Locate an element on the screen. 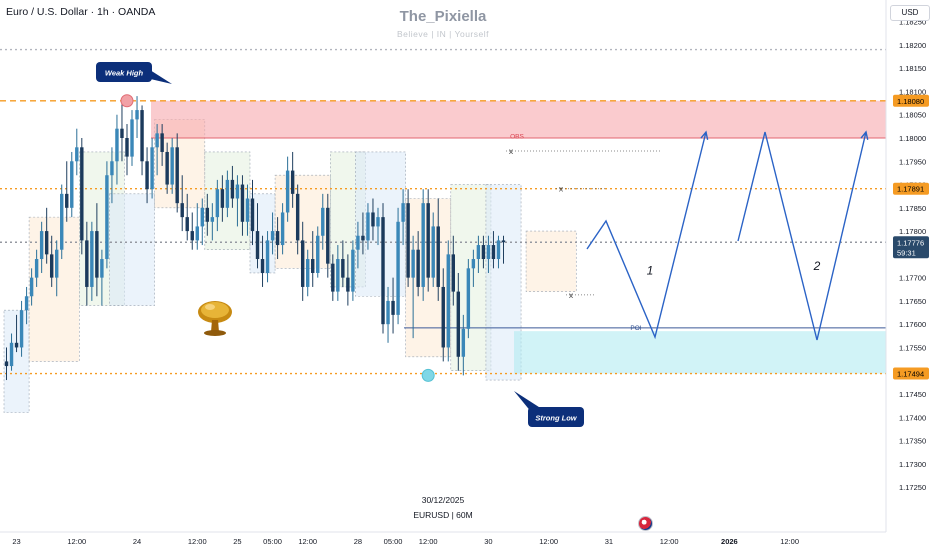 The height and width of the screenshot is (550, 932). weak-high-callout is located at coordinates (124, 72).